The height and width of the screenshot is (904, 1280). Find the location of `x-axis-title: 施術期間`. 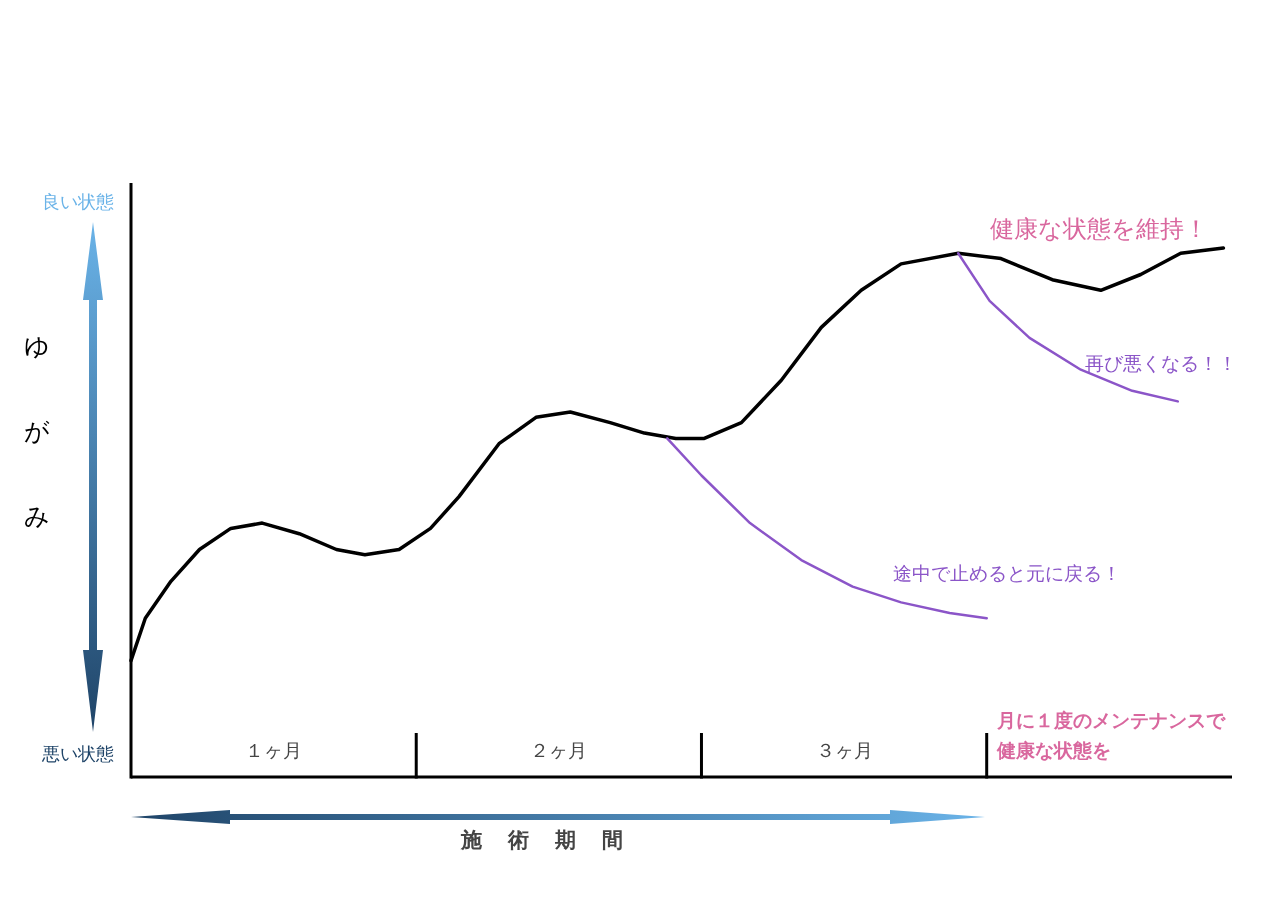

x-axis-title: 施術期間 is located at coordinates (554, 840).